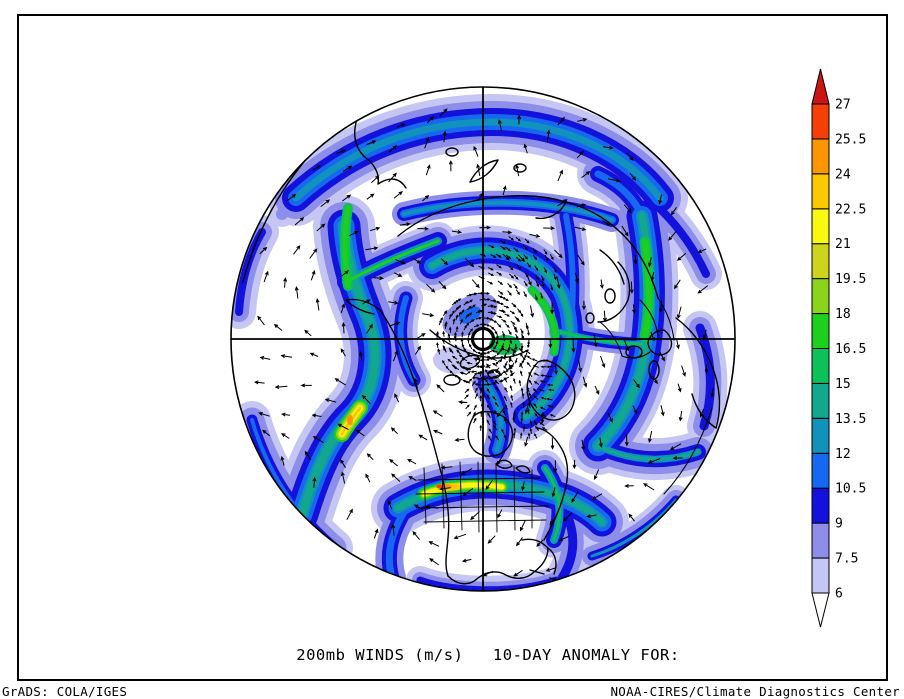  What do you see at coordinates (488, 698) in the screenshot?
I see `chart-title-line2: Mon SEP 21 1998 - Wed SEP 30 1998` at bounding box center [488, 698].